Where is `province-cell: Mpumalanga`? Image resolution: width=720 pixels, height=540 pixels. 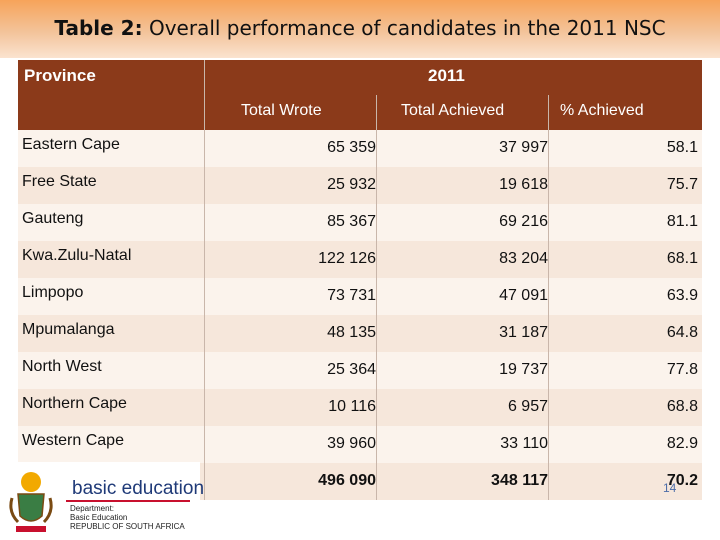 province-cell: Mpumalanga is located at coordinates (68, 329).